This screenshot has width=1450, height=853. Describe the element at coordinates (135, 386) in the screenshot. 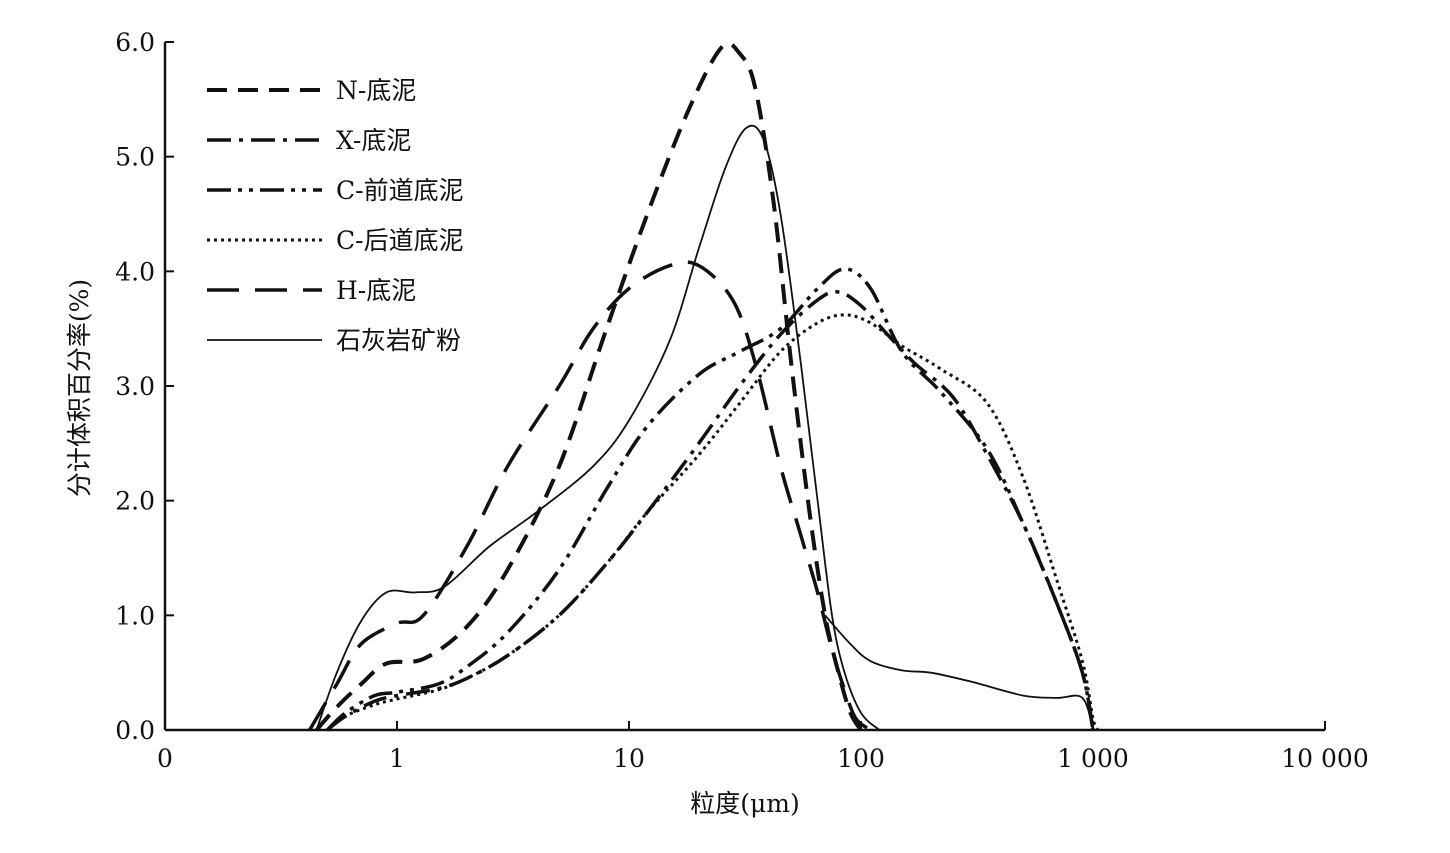

I see `y-tick-label: 3.0` at that location.